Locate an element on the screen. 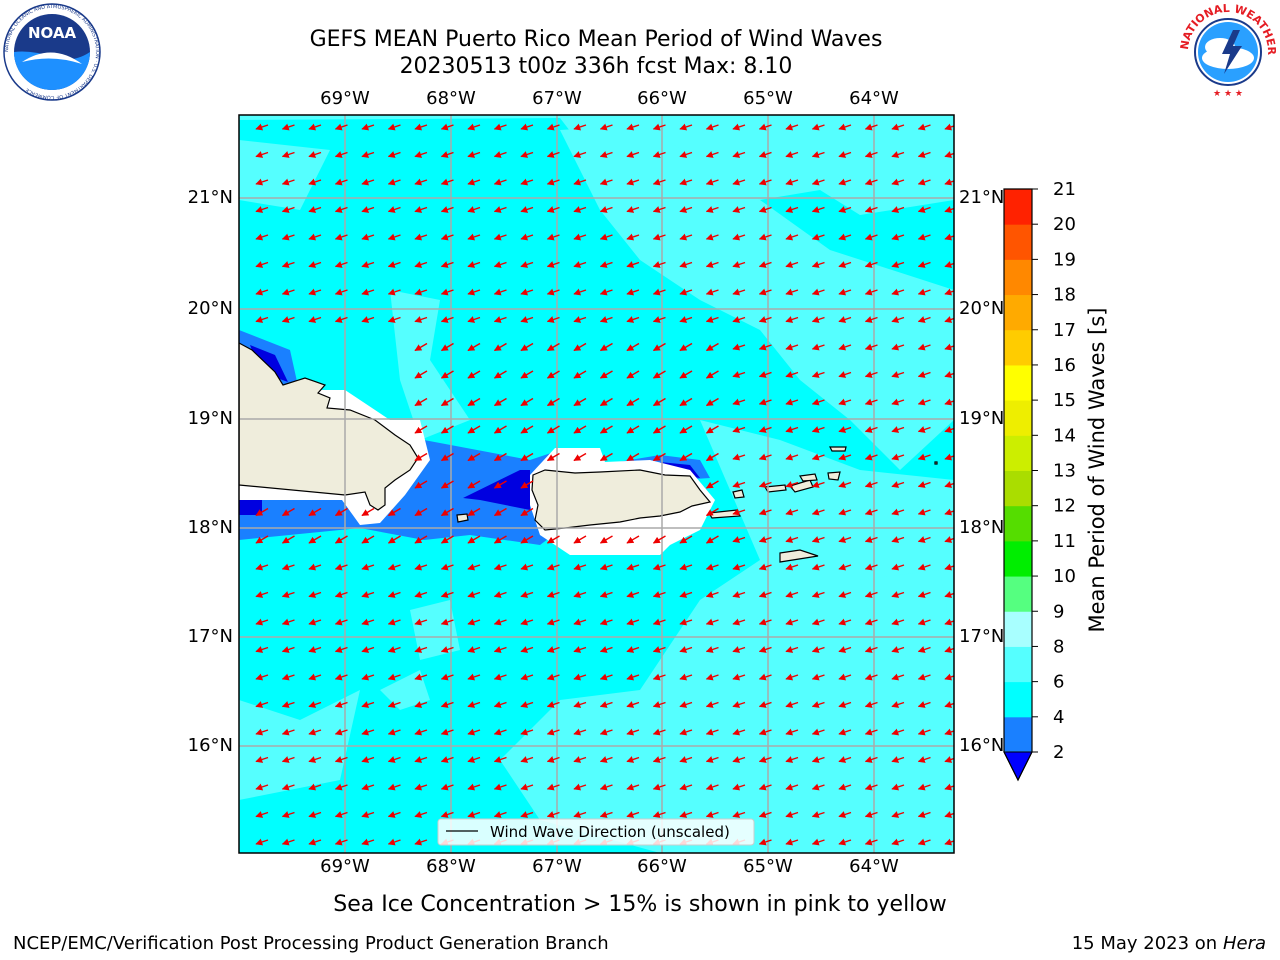 This screenshot has height=960, width=1280. lat-tick-left: 19°N is located at coordinates (210, 418).